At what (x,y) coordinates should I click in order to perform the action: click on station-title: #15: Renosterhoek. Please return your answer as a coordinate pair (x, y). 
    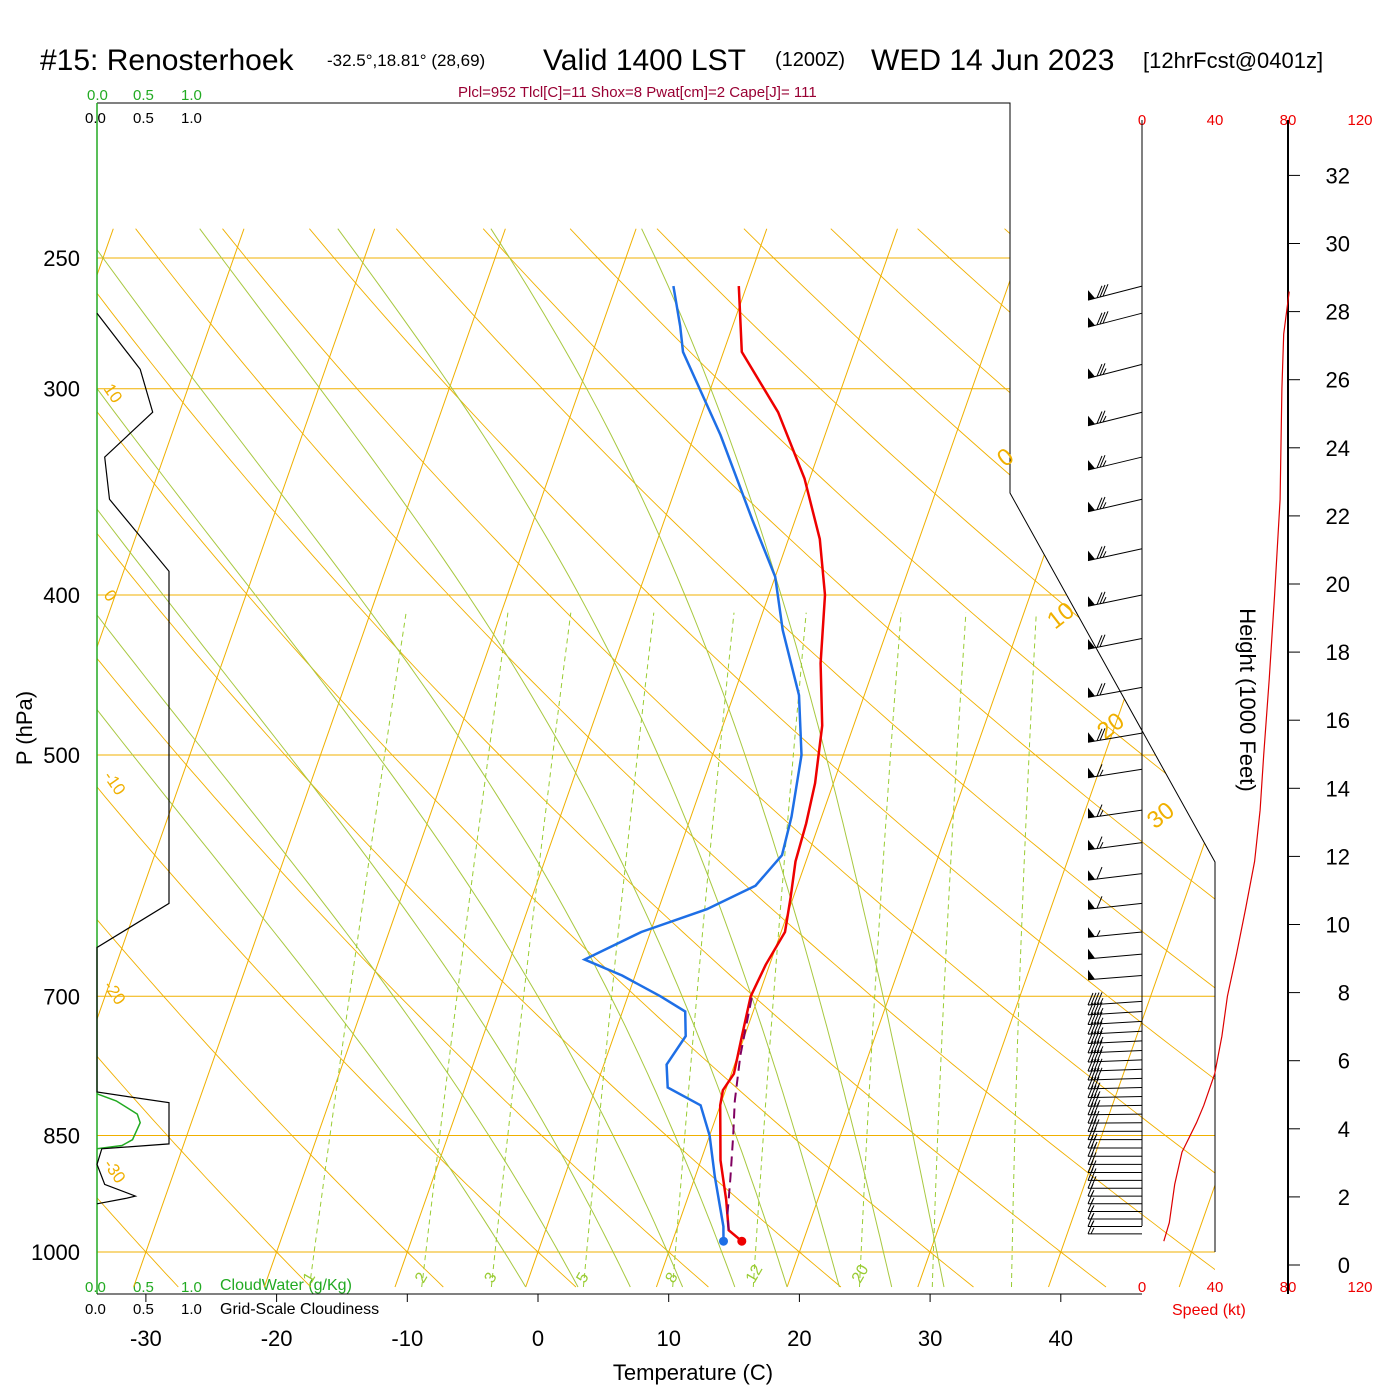
    Looking at the image, I should click on (167, 60).